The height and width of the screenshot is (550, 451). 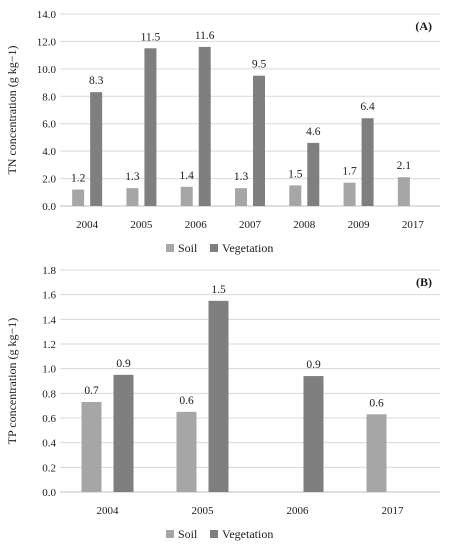 I want to click on y-tick-label: 0.8, so click(x=49, y=394).